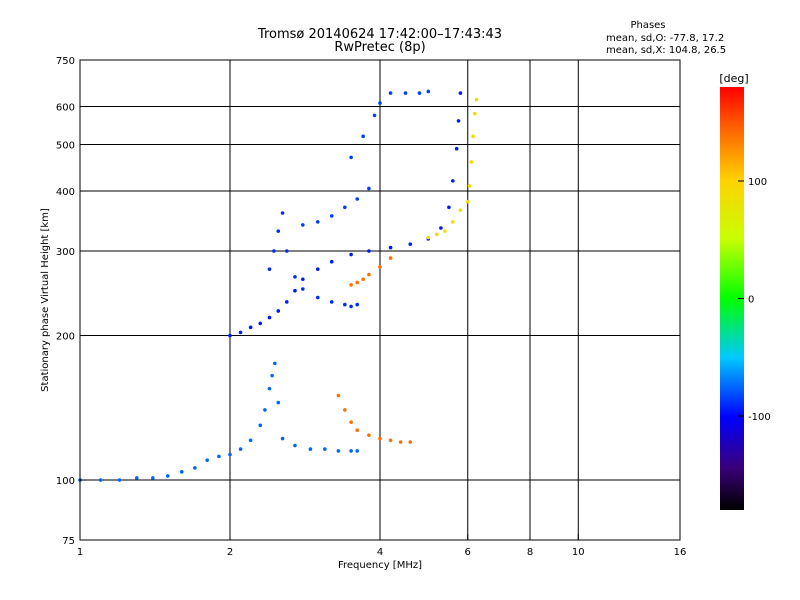 The width and height of the screenshot is (800, 600). What do you see at coordinates (757, 182) in the screenshot?
I see `colorbar-tick-label: 100` at bounding box center [757, 182].